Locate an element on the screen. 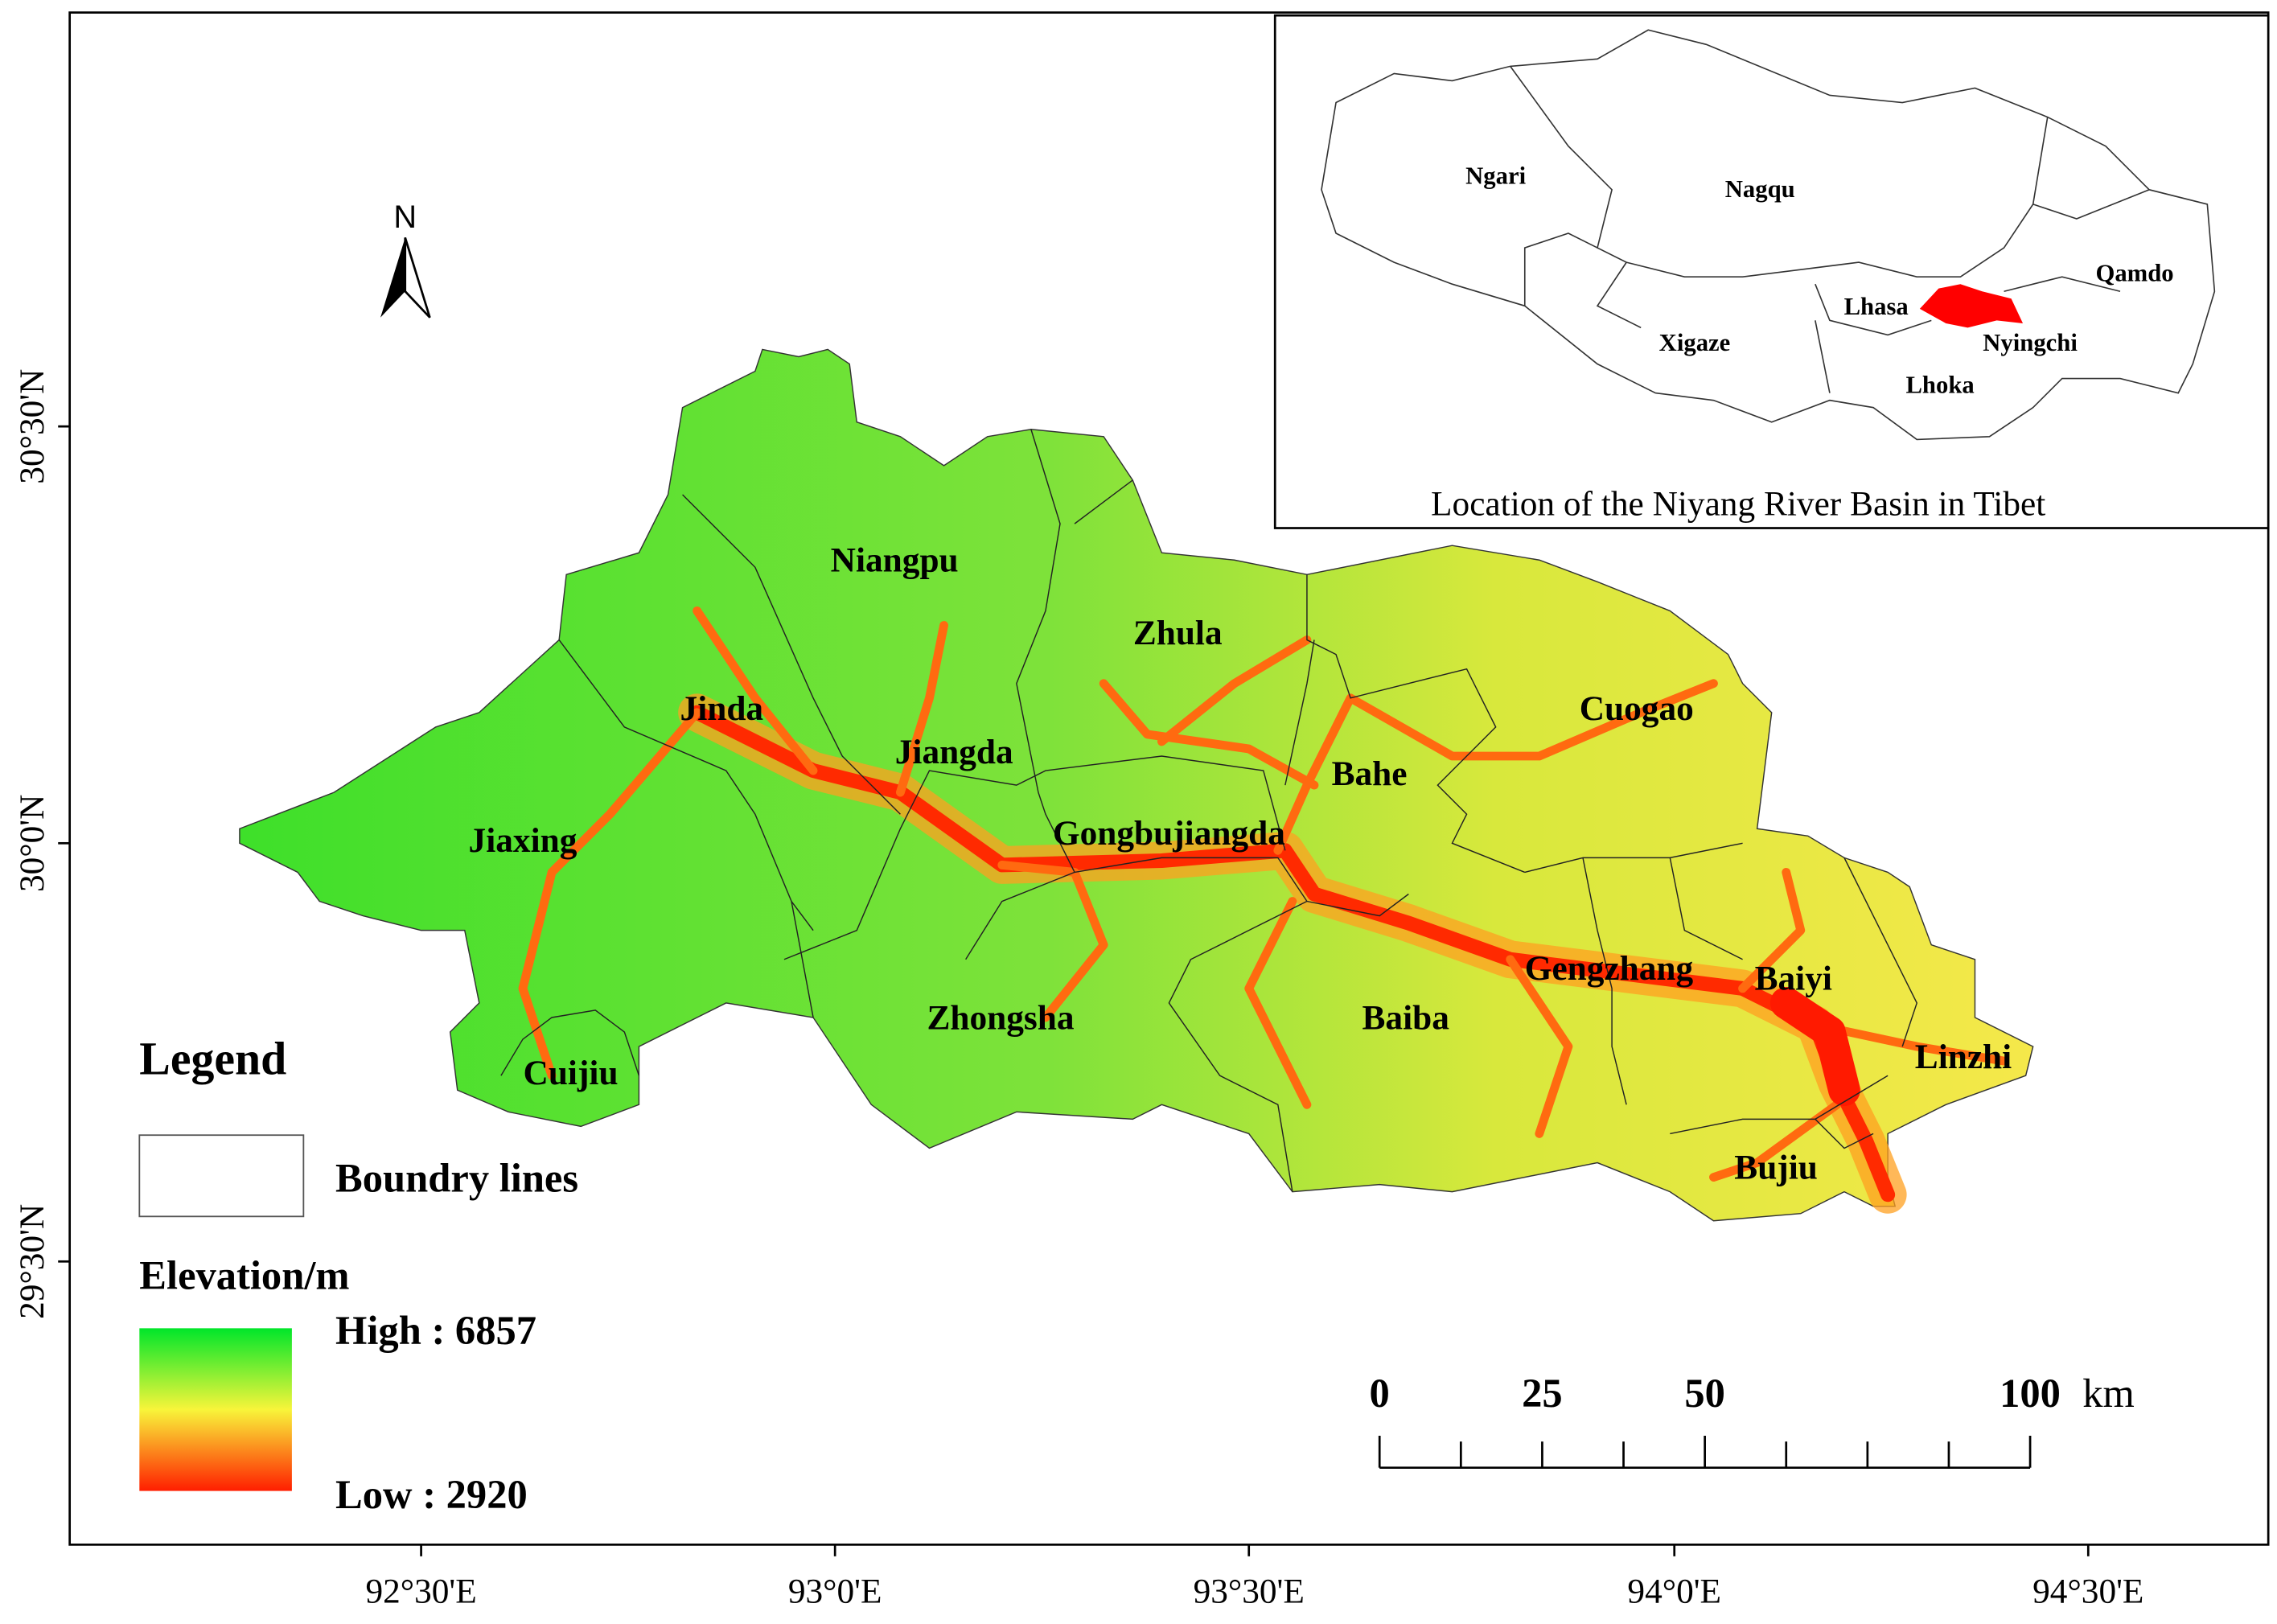 The width and height of the screenshot is (2277, 1624). region-label: Bahe is located at coordinates (1370, 774).